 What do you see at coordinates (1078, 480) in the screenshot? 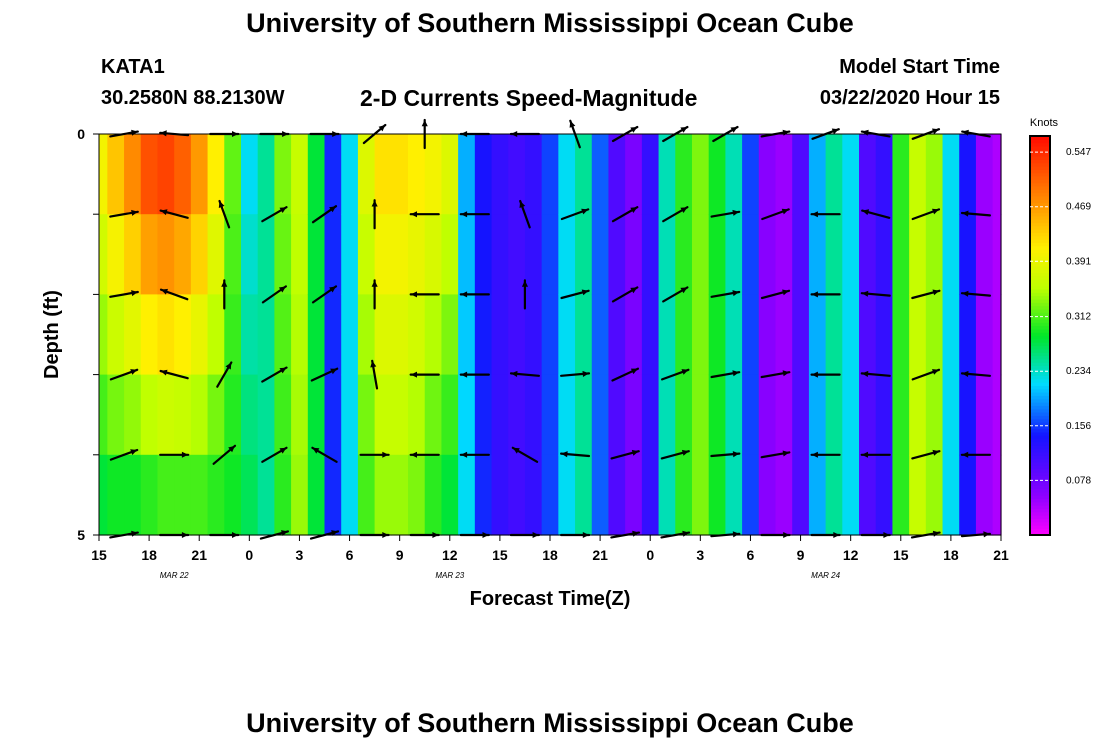
I see `colorbar-tick-label: 0.078` at bounding box center [1078, 480].